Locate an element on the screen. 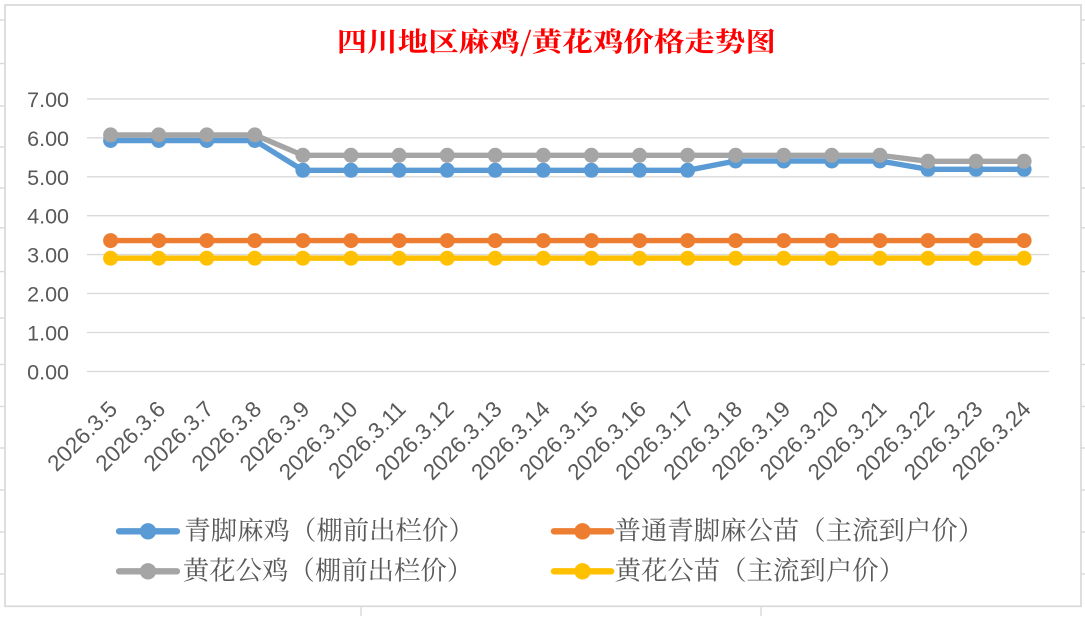 This screenshot has width=1085, height=621. svg-text: 5.00 is located at coordinates (48, 178).